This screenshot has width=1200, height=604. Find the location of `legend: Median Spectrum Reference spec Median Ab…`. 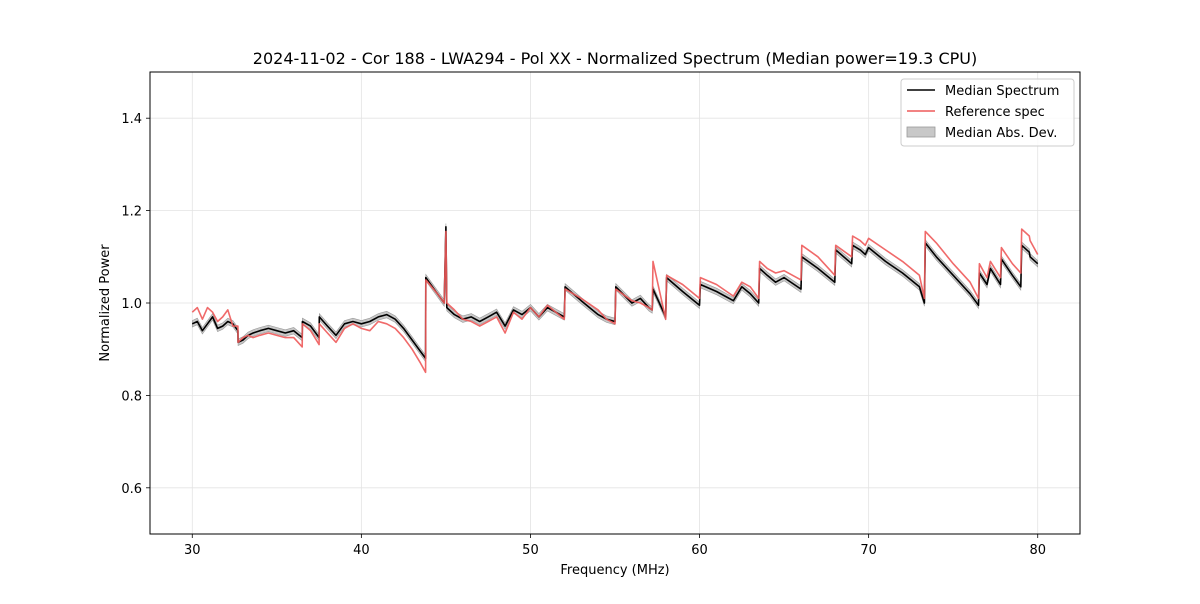

legend: Median Spectrum Reference spec Median Ab… is located at coordinates (987, 112).